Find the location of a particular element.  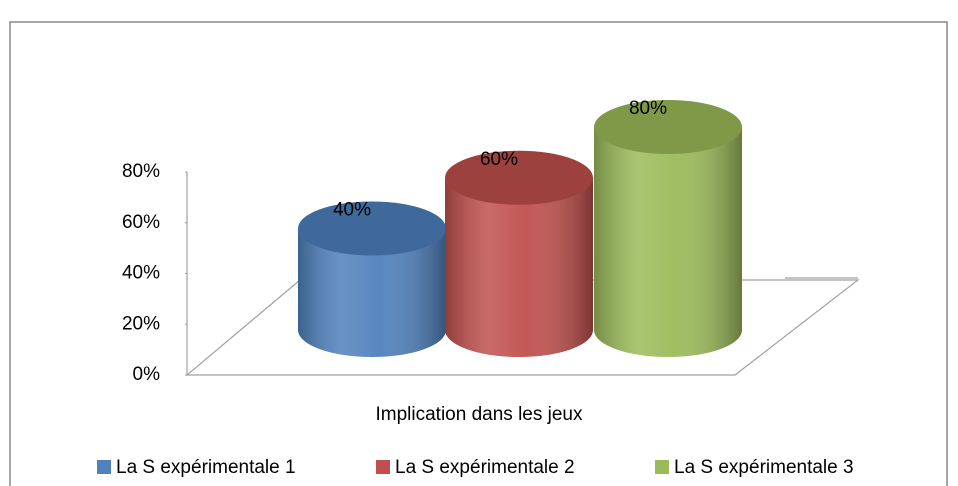

y-tick-label: 20% is located at coordinates (141, 323).